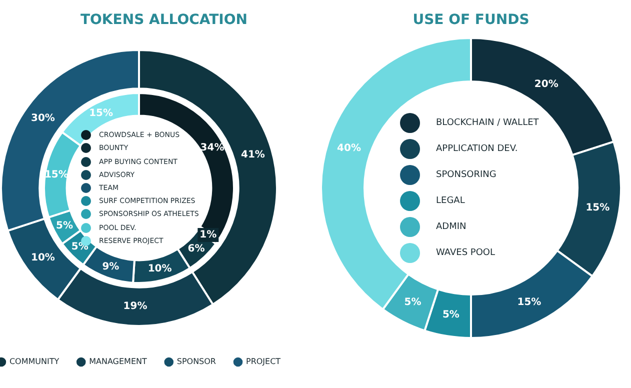  I want to click on legend-label: PROJECT, so click(263, 361).